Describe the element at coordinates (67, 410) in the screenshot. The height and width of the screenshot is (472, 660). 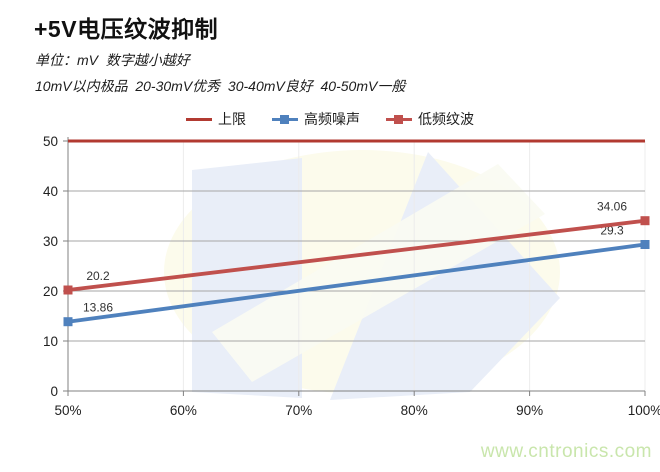
I see `x-tick-label: 50%` at that location.